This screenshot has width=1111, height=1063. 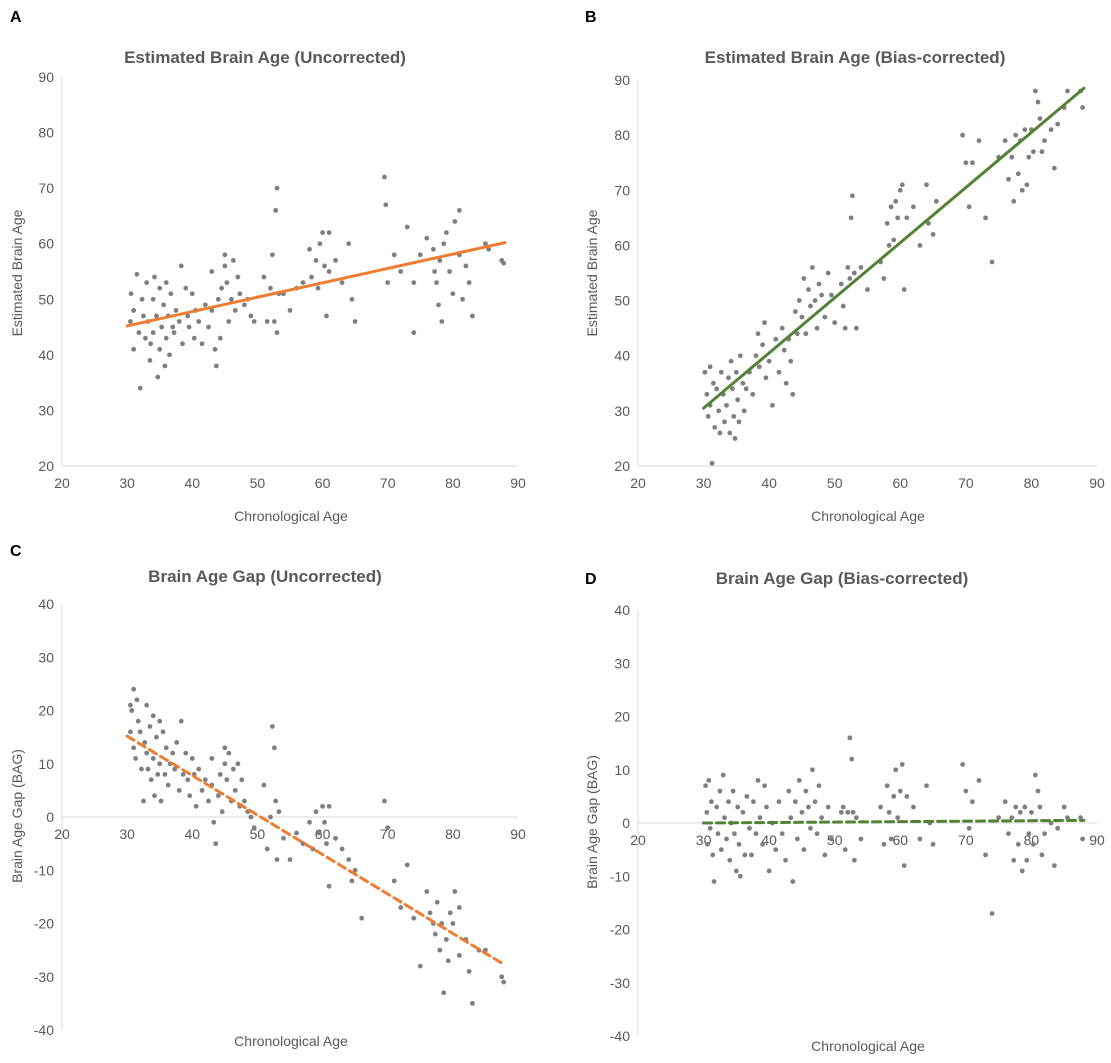 What do you see at coordinates (769, 840) in the screenshot?
I see `x-tick-label-d: 40` at bounding box center [769, 840].